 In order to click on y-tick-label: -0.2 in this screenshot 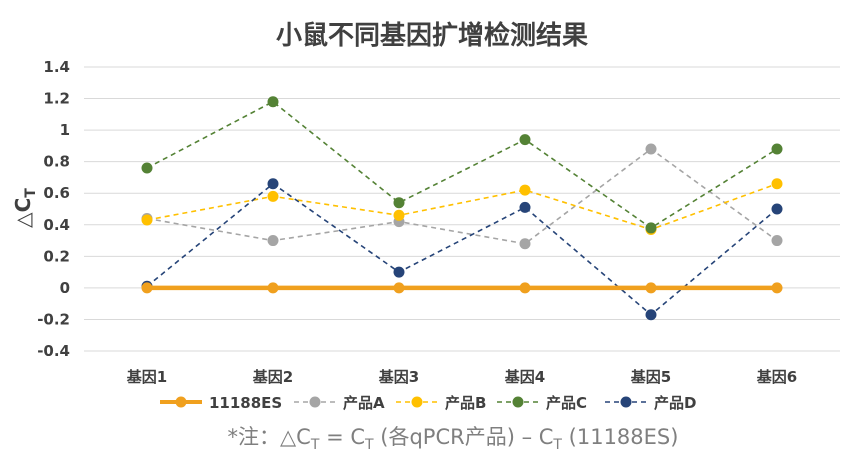, I will do `click(53, 319)`.